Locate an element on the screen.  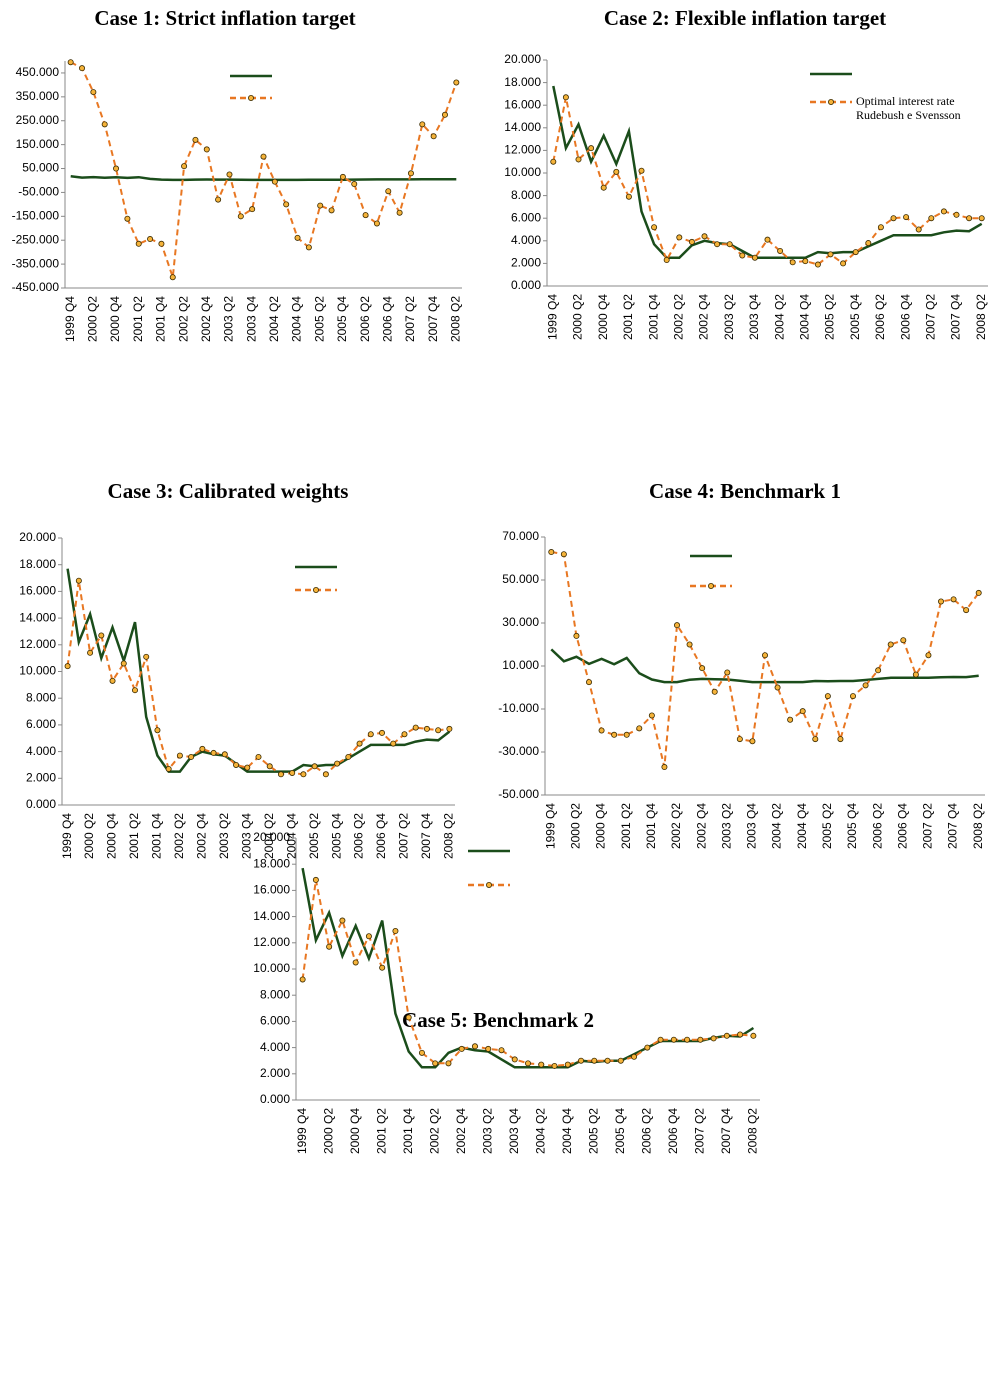
x-tick-label: 2001 Q2 is located at coordinates (134, 836).